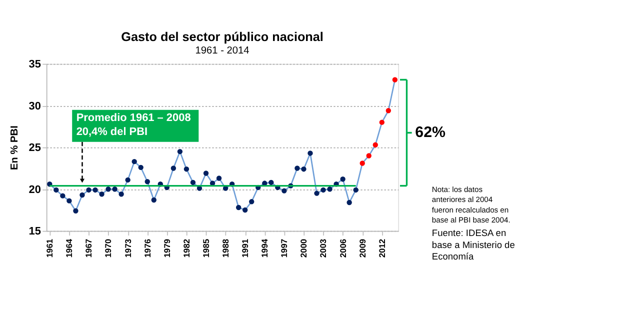 The height and width of the screenshot is (321, 642). Describe the element at coordinates (34, 106) in the screenshot. I see `y-tick-label: 30` at that location.